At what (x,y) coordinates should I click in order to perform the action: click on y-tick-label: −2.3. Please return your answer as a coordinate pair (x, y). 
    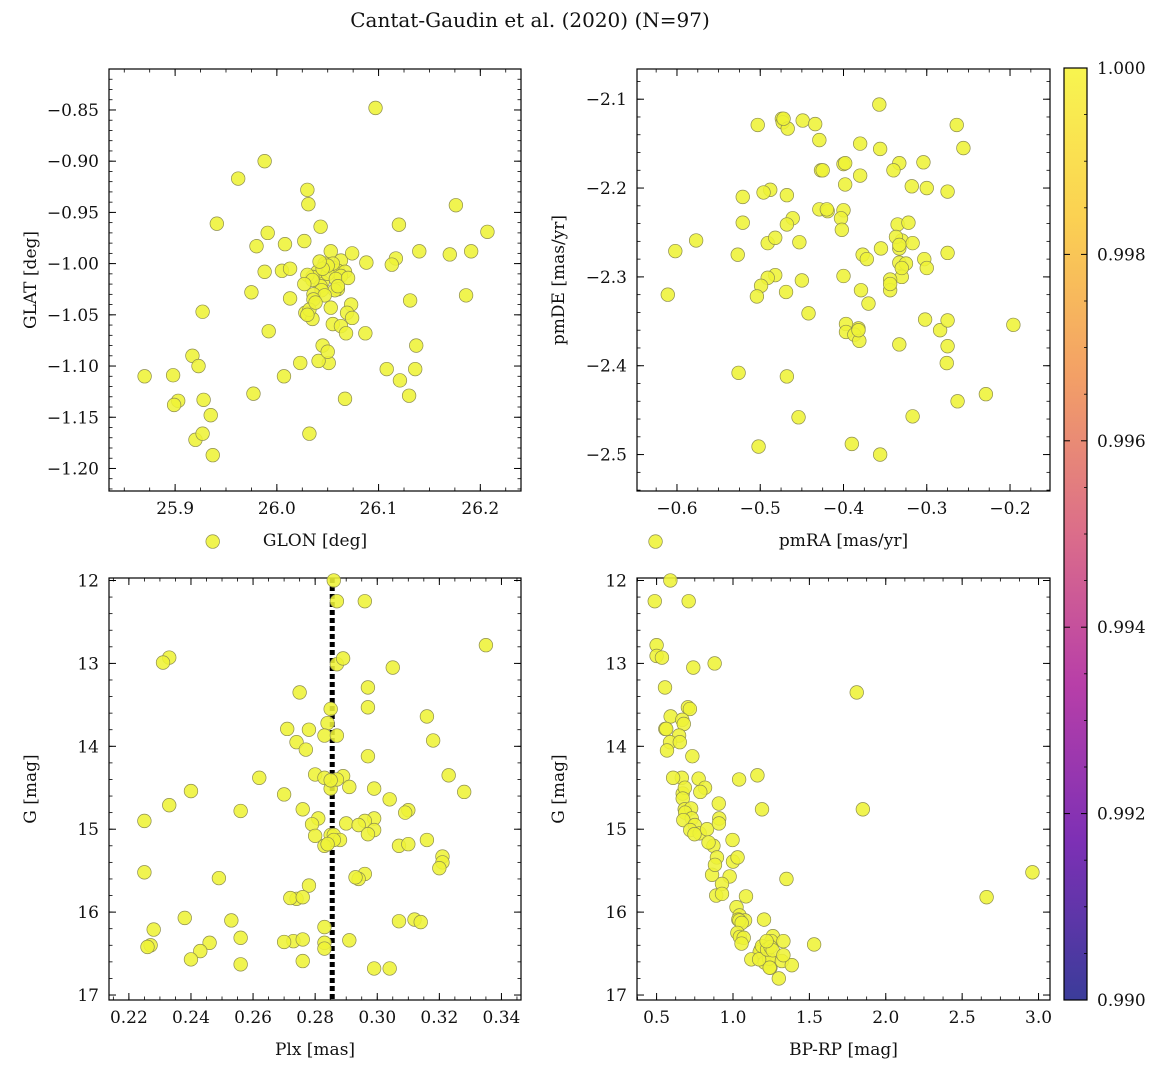
    Looking at the image, I should click on (606, 278).